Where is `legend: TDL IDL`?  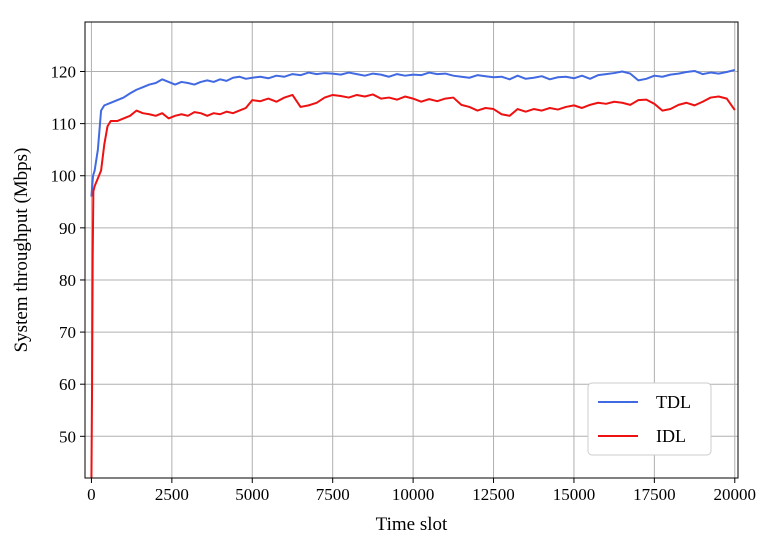
legend: TDL IDL is located at coordinates (649, 419).